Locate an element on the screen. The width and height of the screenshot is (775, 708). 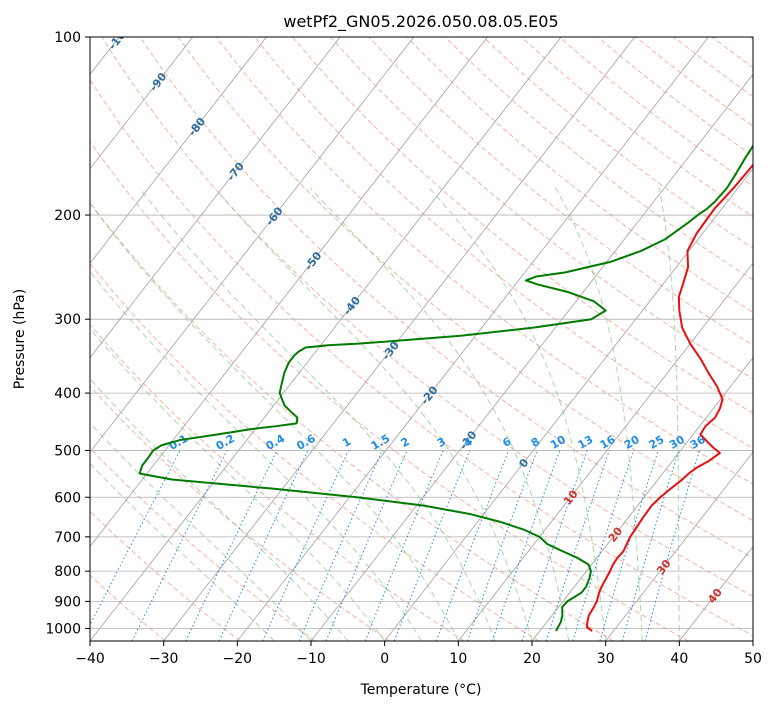
x-axis-ticks: −40 −30 −20 −10 0 10 20 30 40 50 is located at coordinates (418, 654).